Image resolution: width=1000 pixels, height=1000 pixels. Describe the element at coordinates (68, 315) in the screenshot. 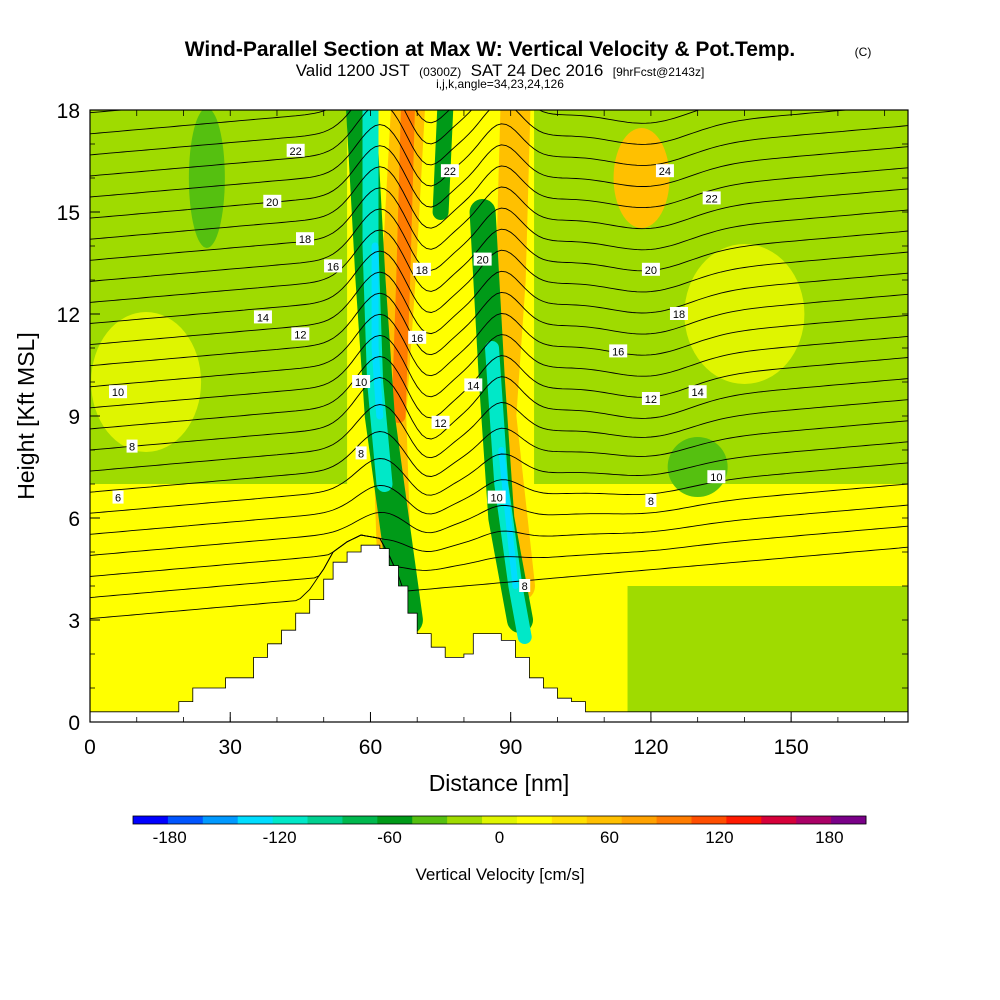

I see `y-tick-label: 12` at that location.